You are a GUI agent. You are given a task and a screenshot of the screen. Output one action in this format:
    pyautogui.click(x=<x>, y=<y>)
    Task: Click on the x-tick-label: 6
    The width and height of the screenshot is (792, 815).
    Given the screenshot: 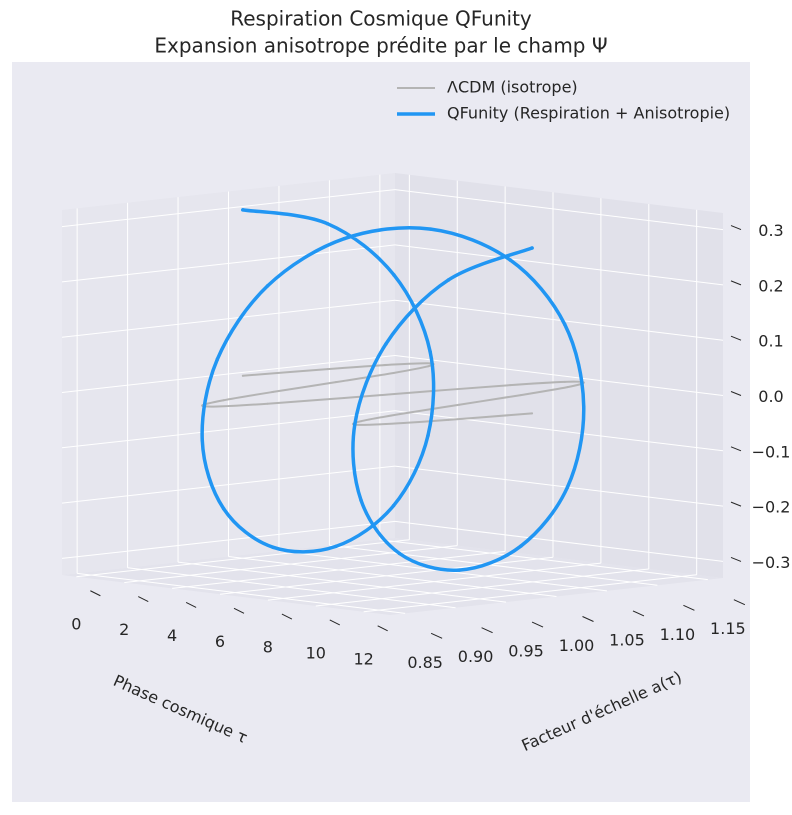 What is the action you would take?
    pyautogui.click(x=220, y=641)
    